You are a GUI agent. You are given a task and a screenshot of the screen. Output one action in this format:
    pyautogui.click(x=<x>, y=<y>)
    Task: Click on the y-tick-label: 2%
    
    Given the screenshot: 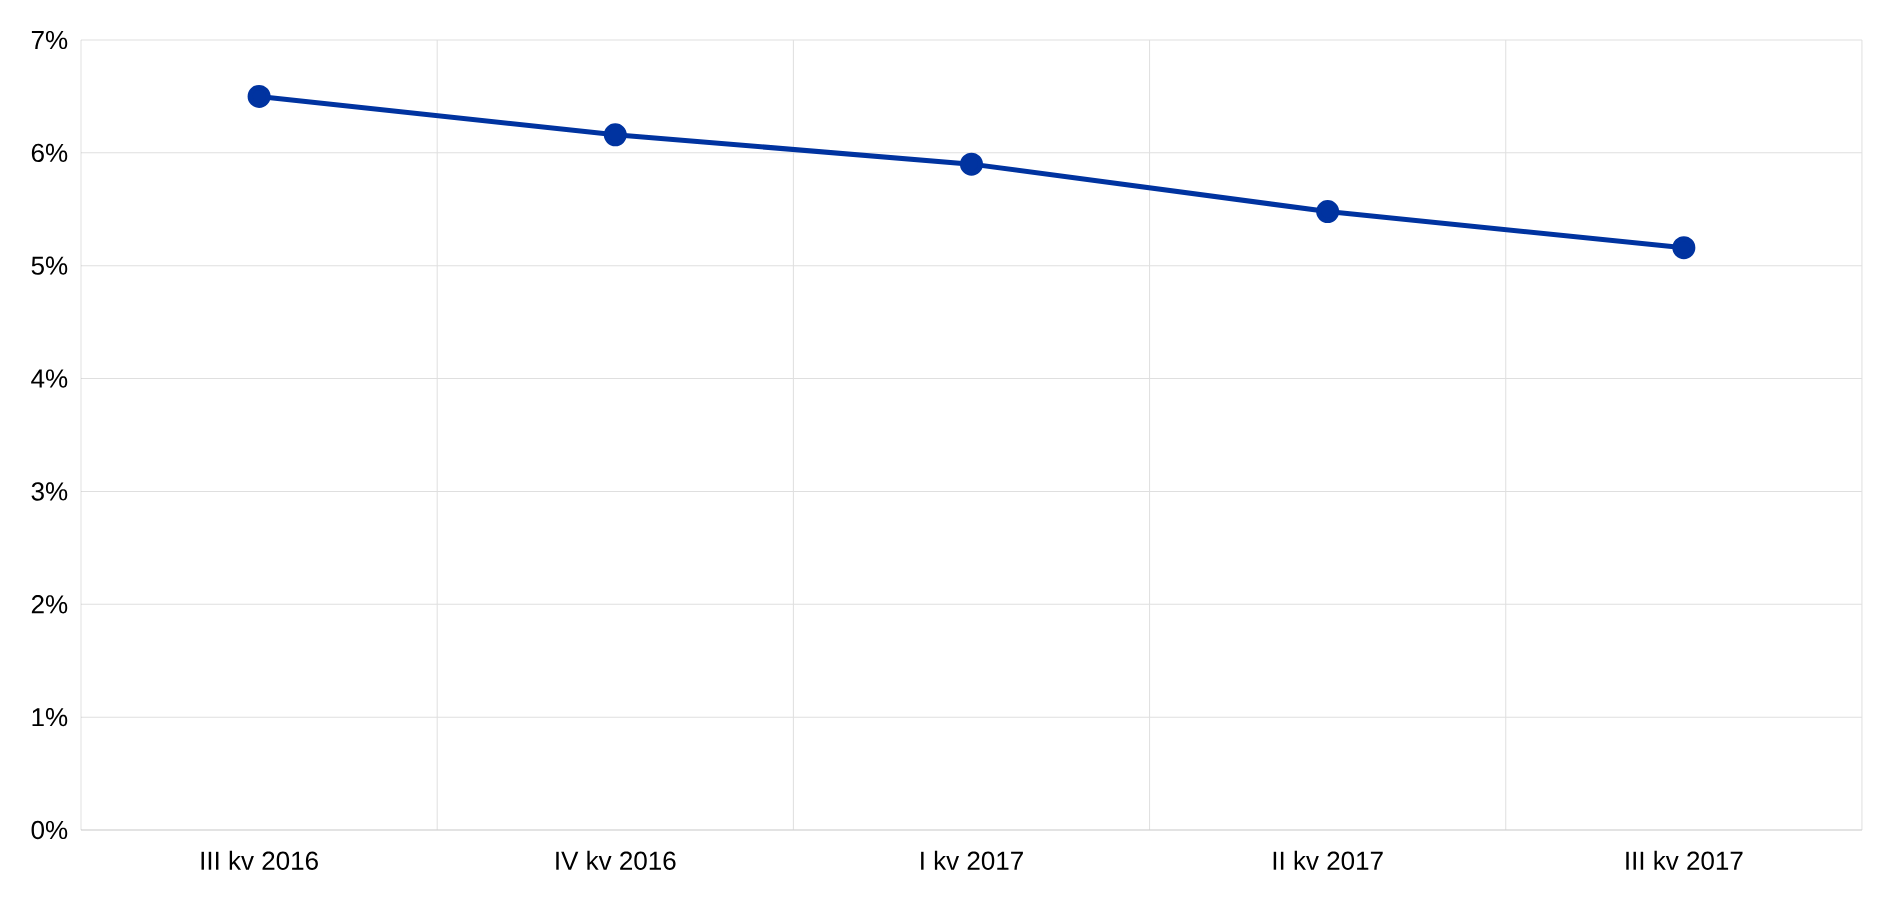 What is the action you would take?
    pyautogui.click(x=49, y=604)
    